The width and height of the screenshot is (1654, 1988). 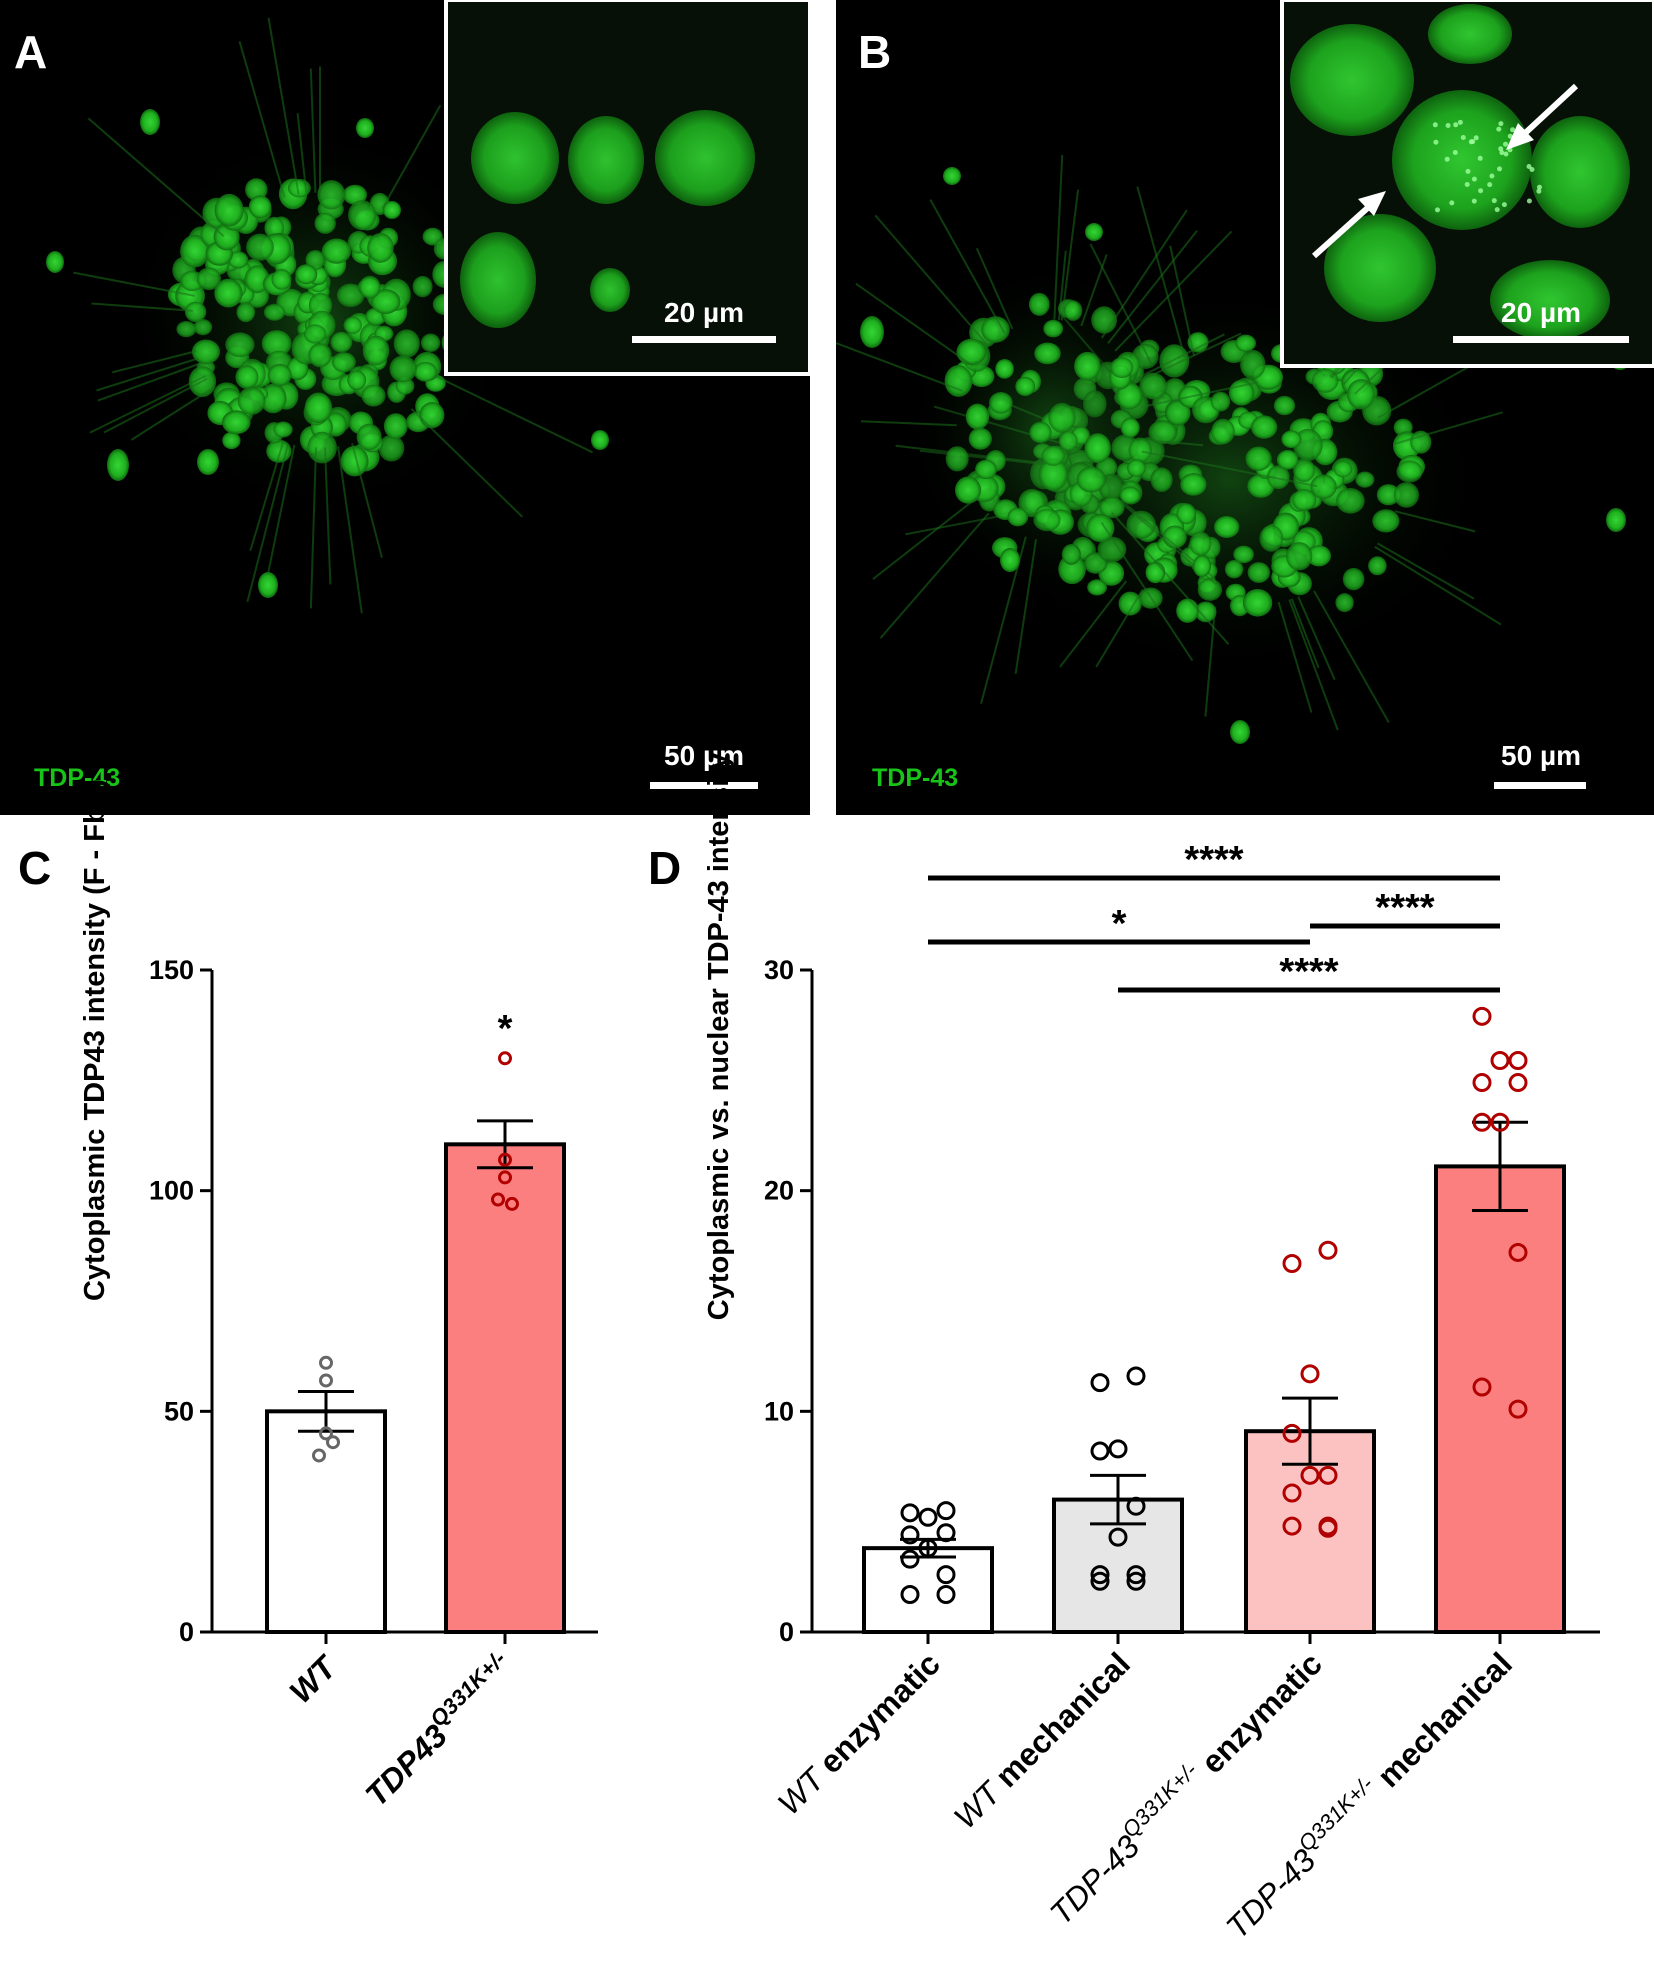 What do you see at coordinates (313, 1679) in the screenshot?
I see `x-category-label: WT` at bounding box center [313, 1679].